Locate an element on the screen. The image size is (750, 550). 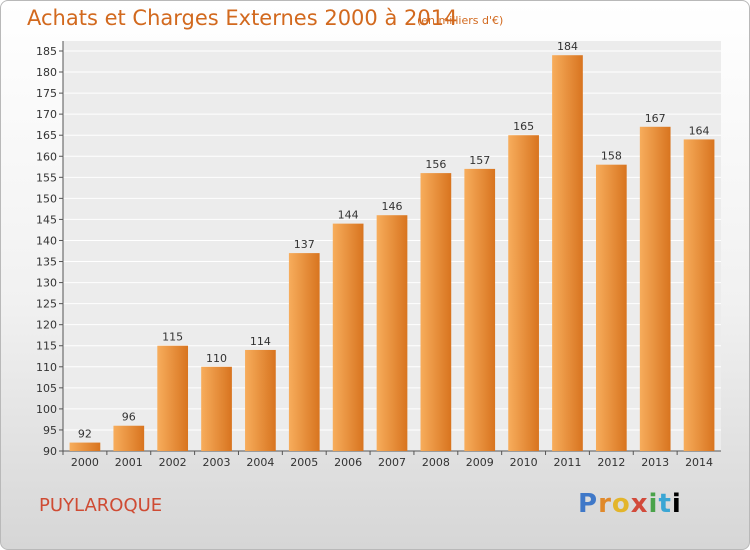
bar-2006 is located at coordinates (348, 337).